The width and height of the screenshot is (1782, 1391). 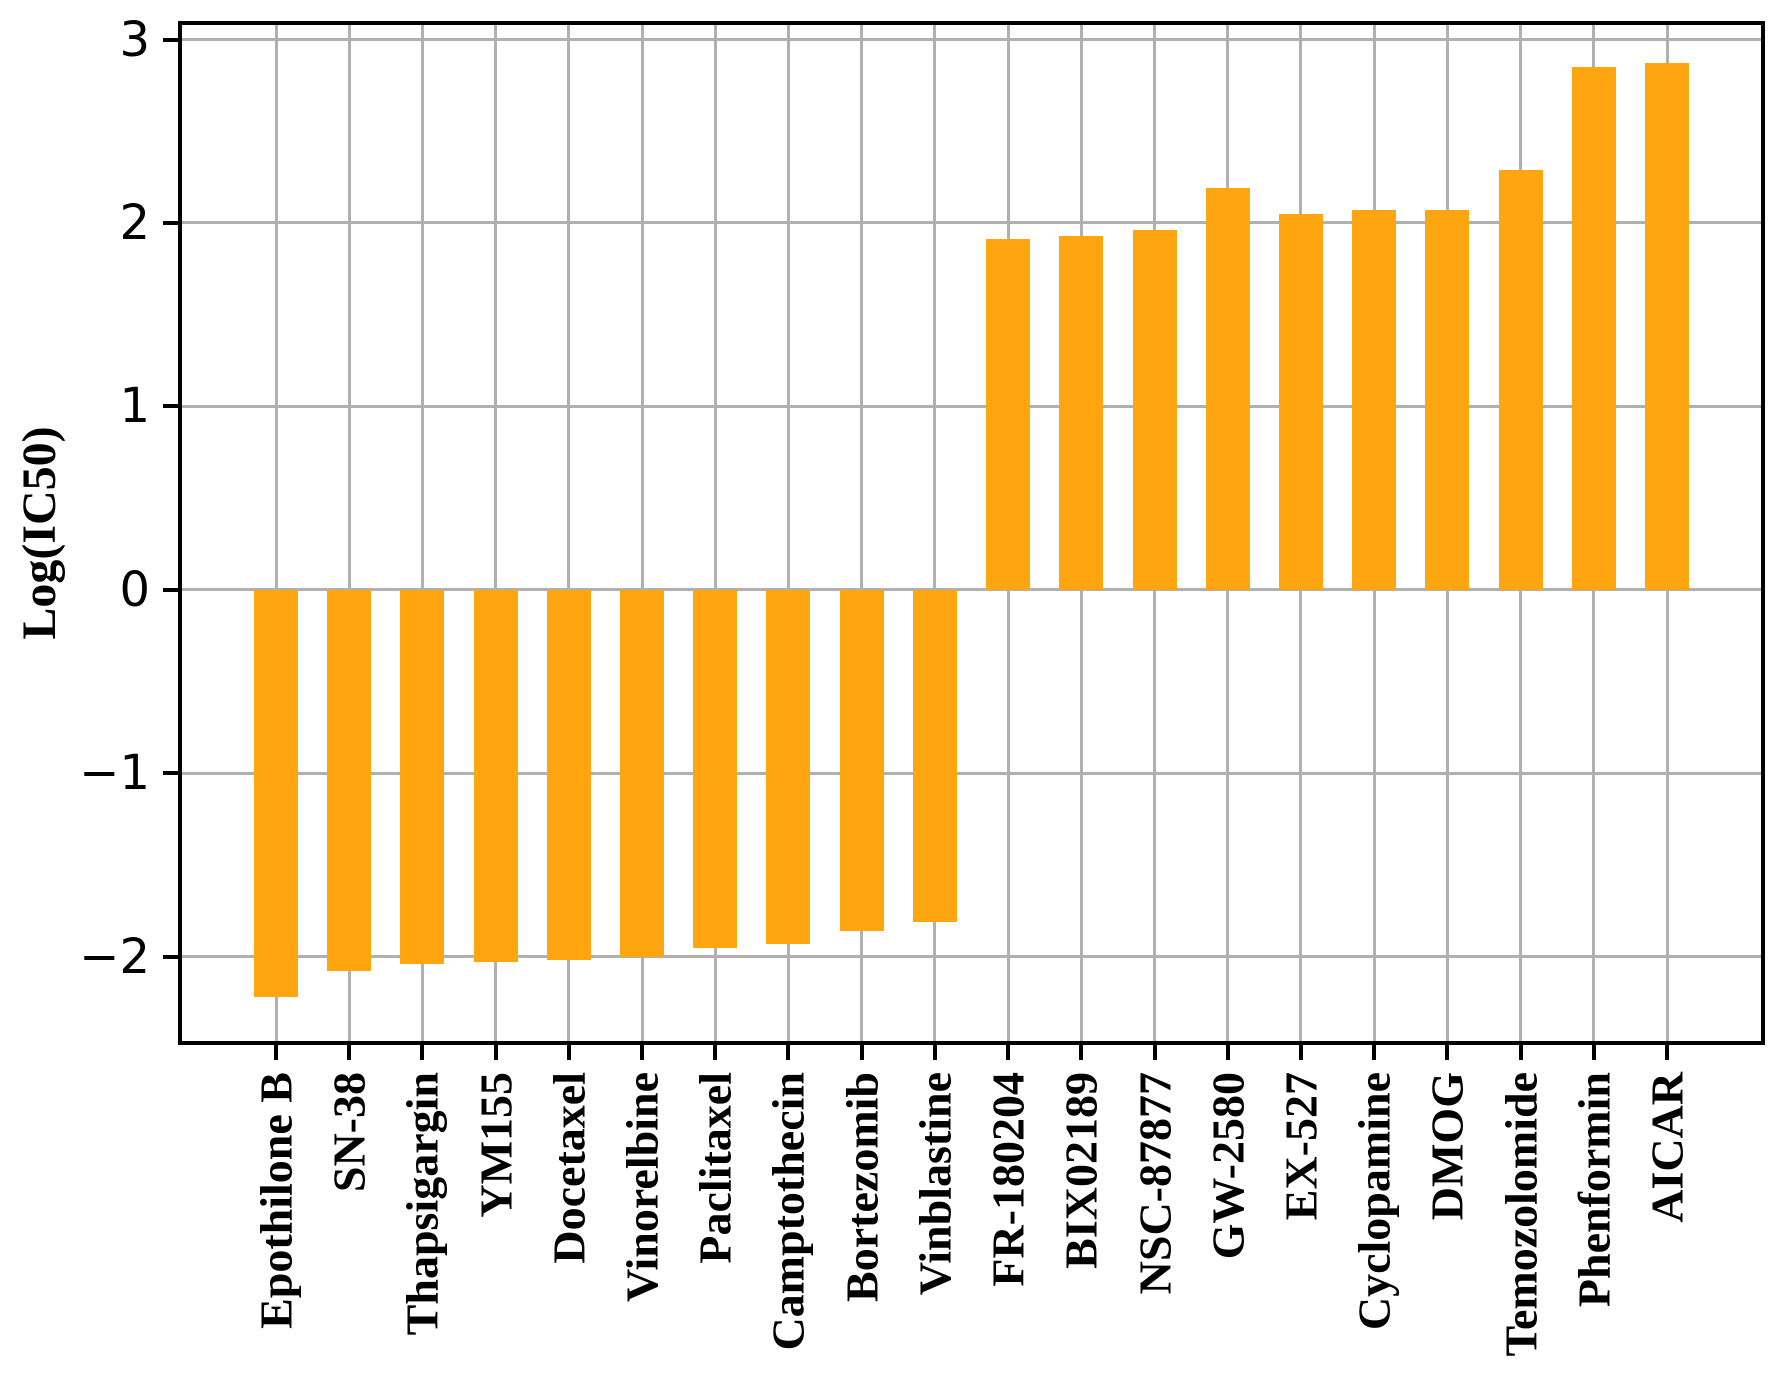 I want to click on v-gridline-ym155, so click(x=496, y=533).